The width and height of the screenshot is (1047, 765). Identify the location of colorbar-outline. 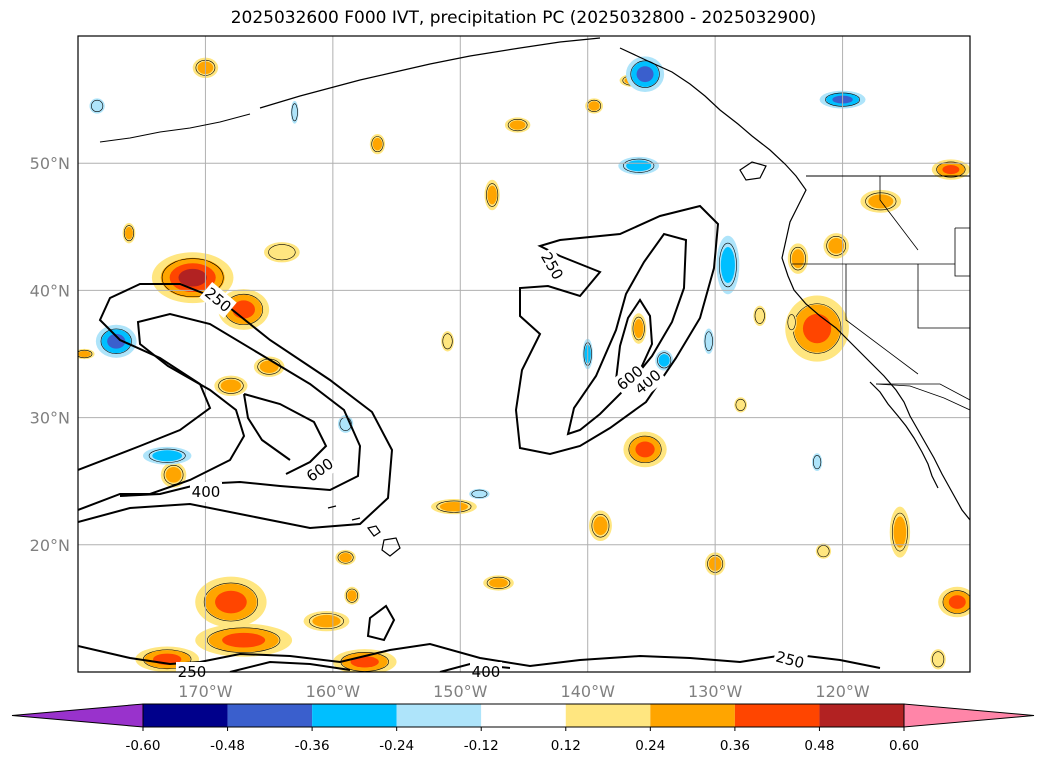
(523, 715).